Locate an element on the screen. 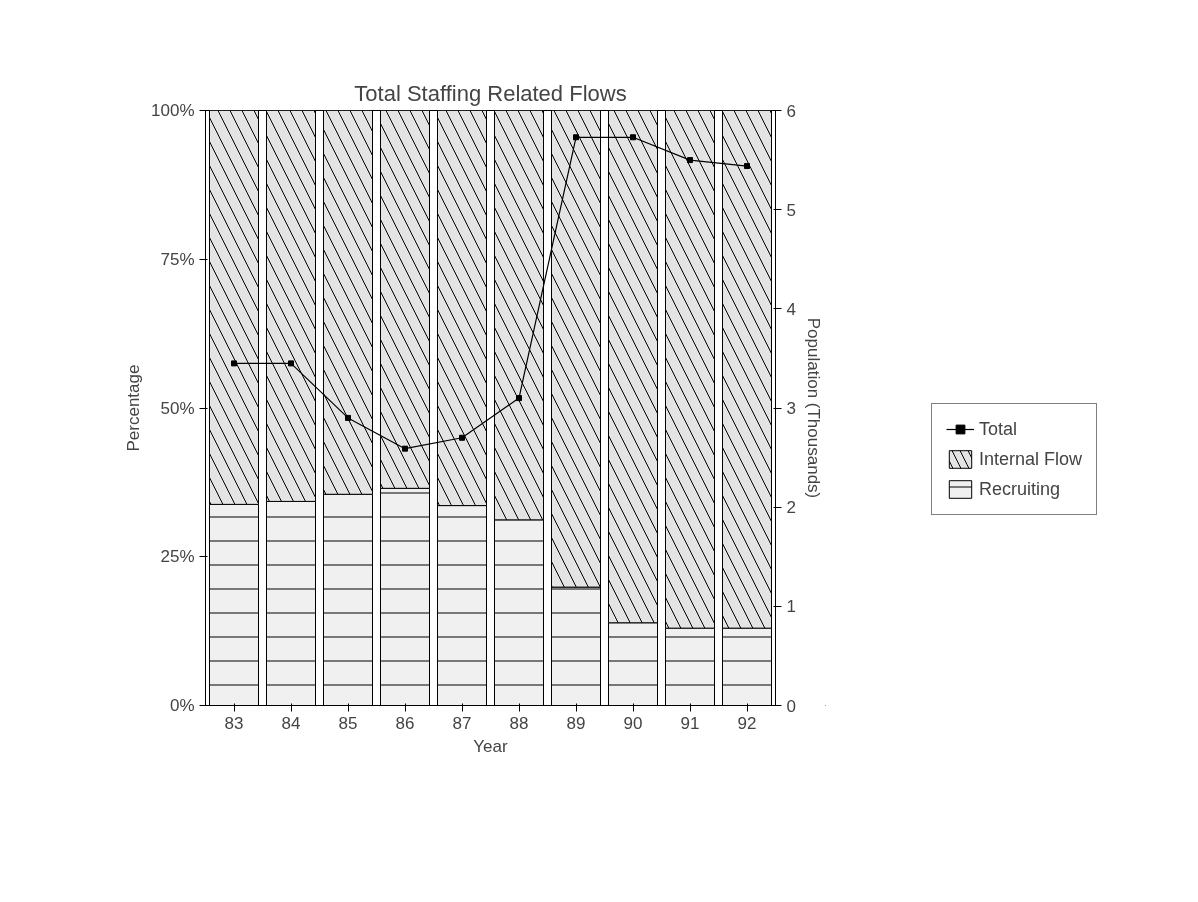 The height and width of the screenshot is (902, 1198). x-tick-label: 87 is located at coordinates (462, 723).